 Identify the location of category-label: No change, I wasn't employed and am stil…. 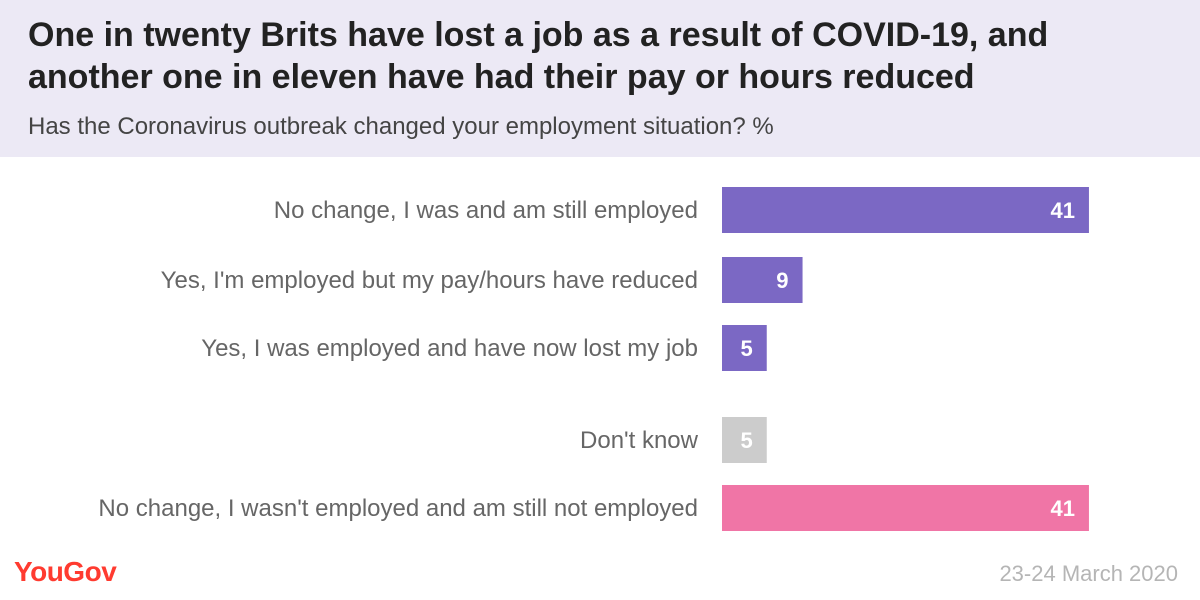
(398, 508).